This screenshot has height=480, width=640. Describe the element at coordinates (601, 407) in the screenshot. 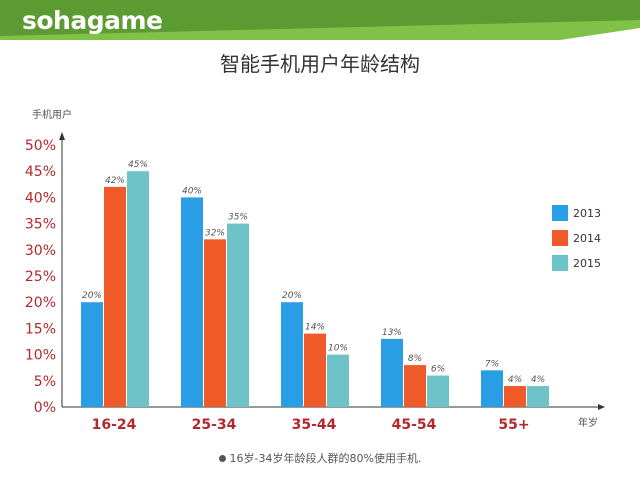

I see `x-axis-arrow` at that location.